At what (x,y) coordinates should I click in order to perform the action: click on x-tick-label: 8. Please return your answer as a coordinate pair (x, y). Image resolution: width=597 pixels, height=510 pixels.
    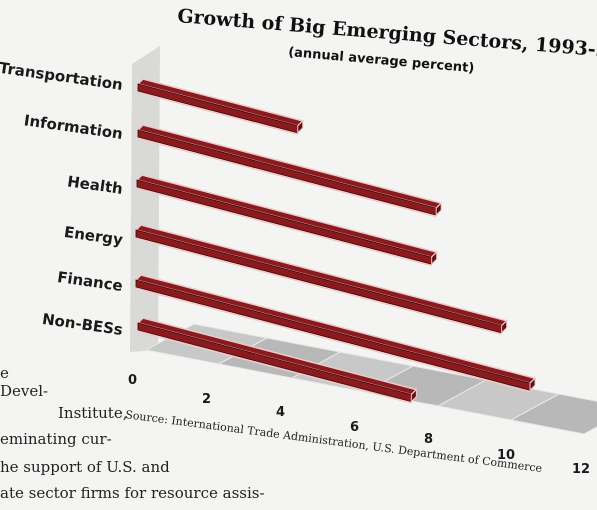
    Looking at the image, I should click on (428, 439).